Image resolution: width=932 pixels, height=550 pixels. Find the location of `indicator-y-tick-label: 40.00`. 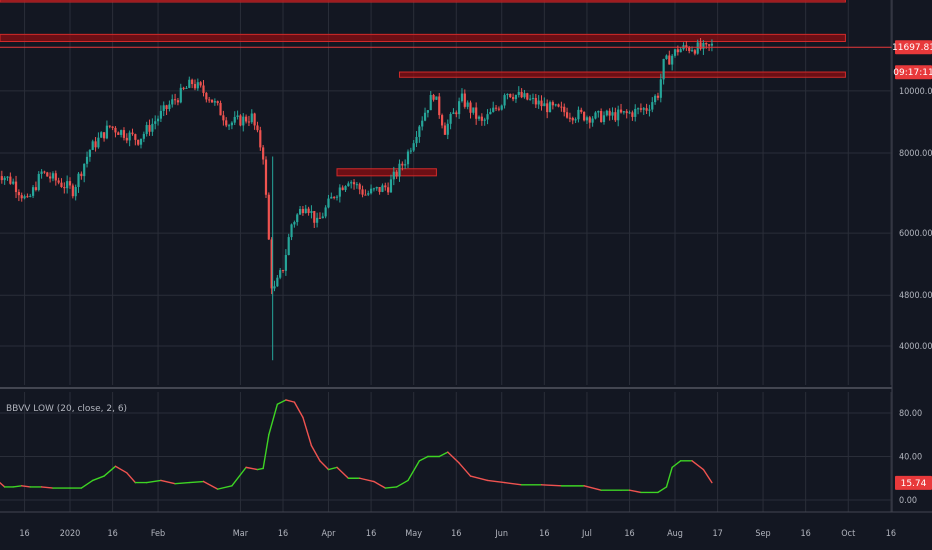

indicator-y-tick-label: 40.00 is located at coordinates (910, 458).